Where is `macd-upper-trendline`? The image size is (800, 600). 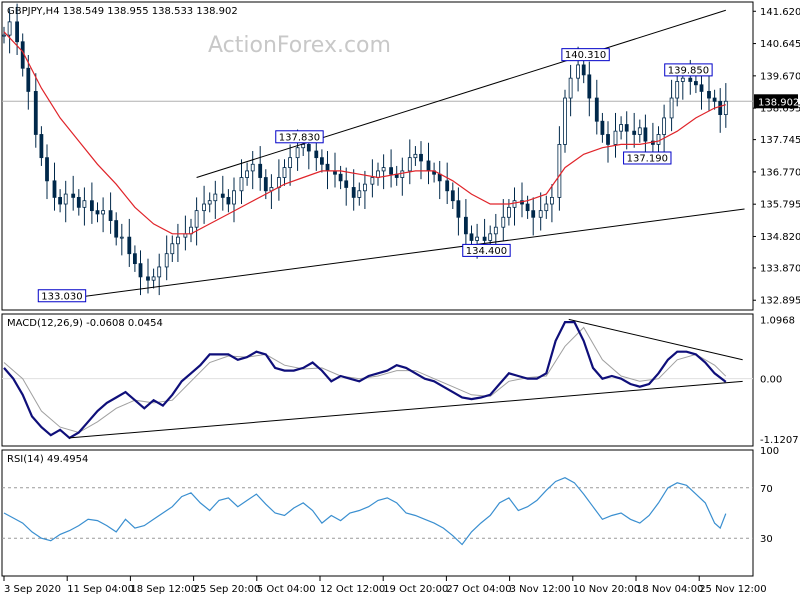 macd-upper-trendline is located at coordinates (655, 339).